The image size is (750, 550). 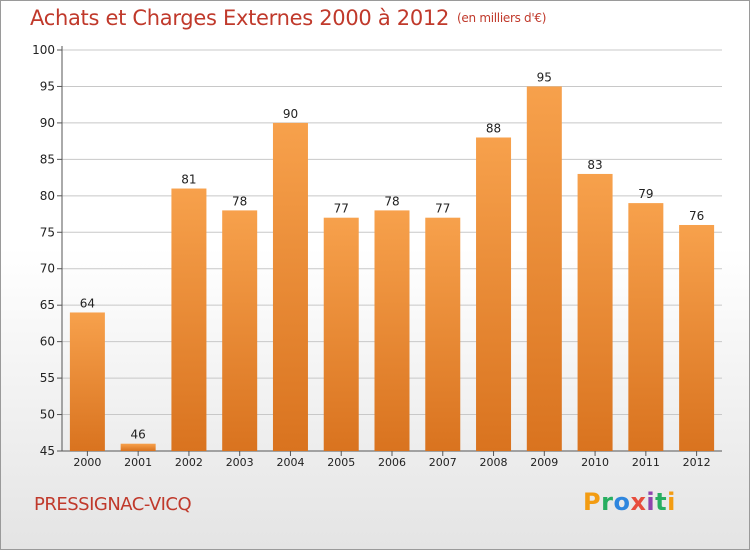 What do you see at coordinates (138, 462) in the screenshot?
I see `x-tick-label: 2001` at bounding box center [138, 462].